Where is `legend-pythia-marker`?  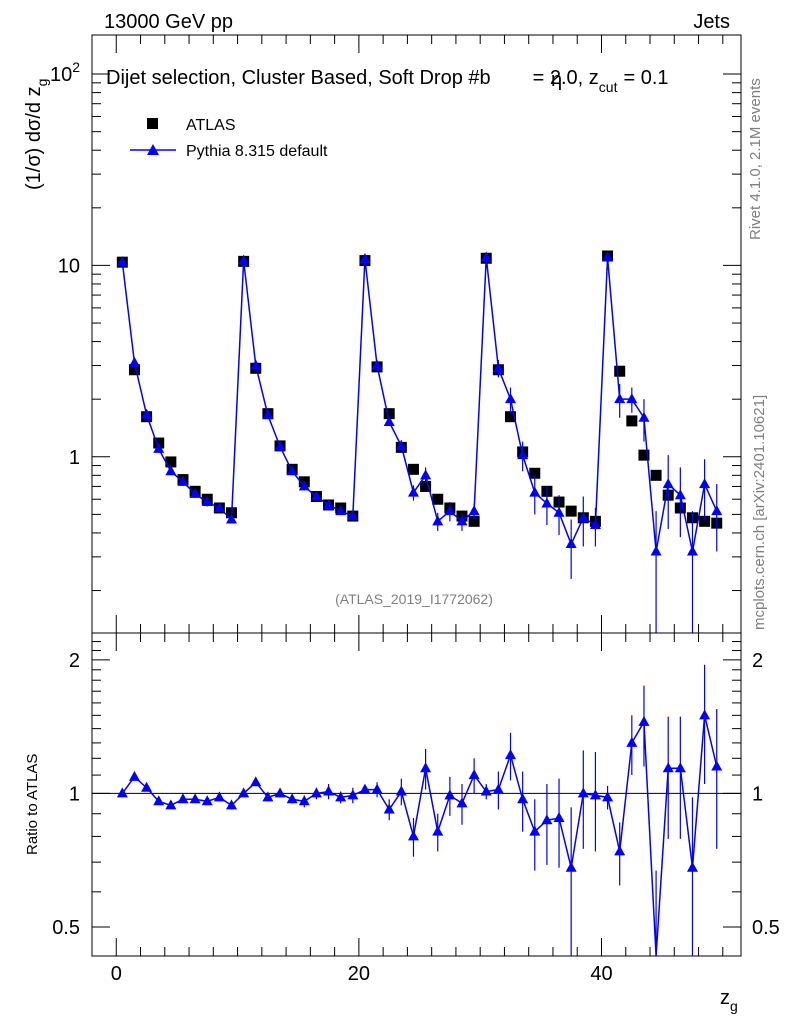 legend-pythia-marker is located at coordinates (153, 149).